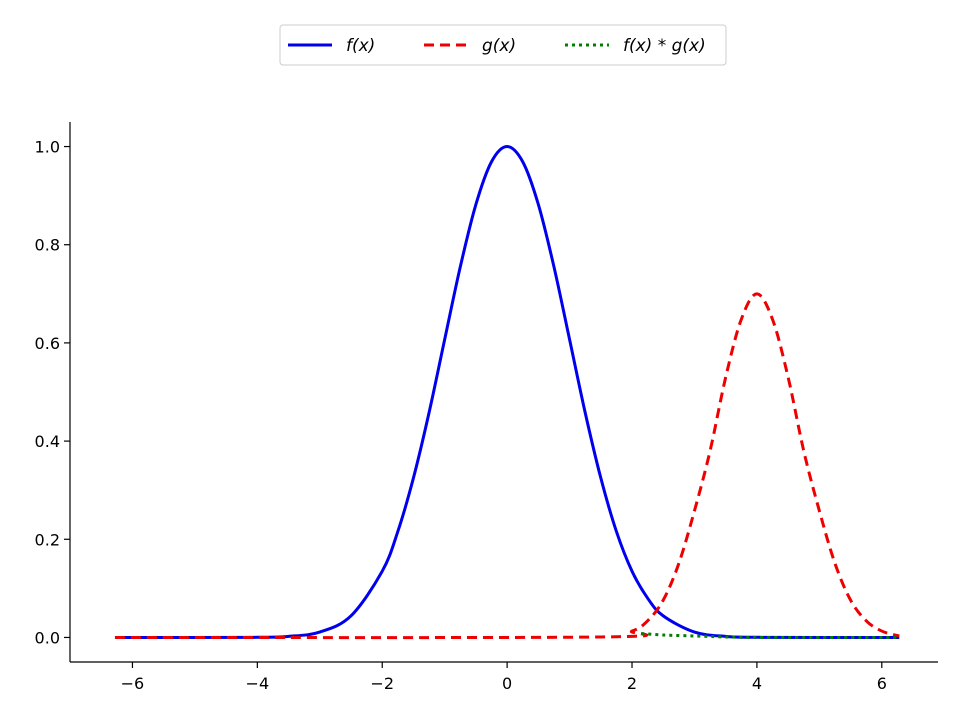 This screenshot has width=960, height=720. Describe the element at coordinates (360, 46) in the screenshot. I see `legend-label-f: f(x)` at that location.